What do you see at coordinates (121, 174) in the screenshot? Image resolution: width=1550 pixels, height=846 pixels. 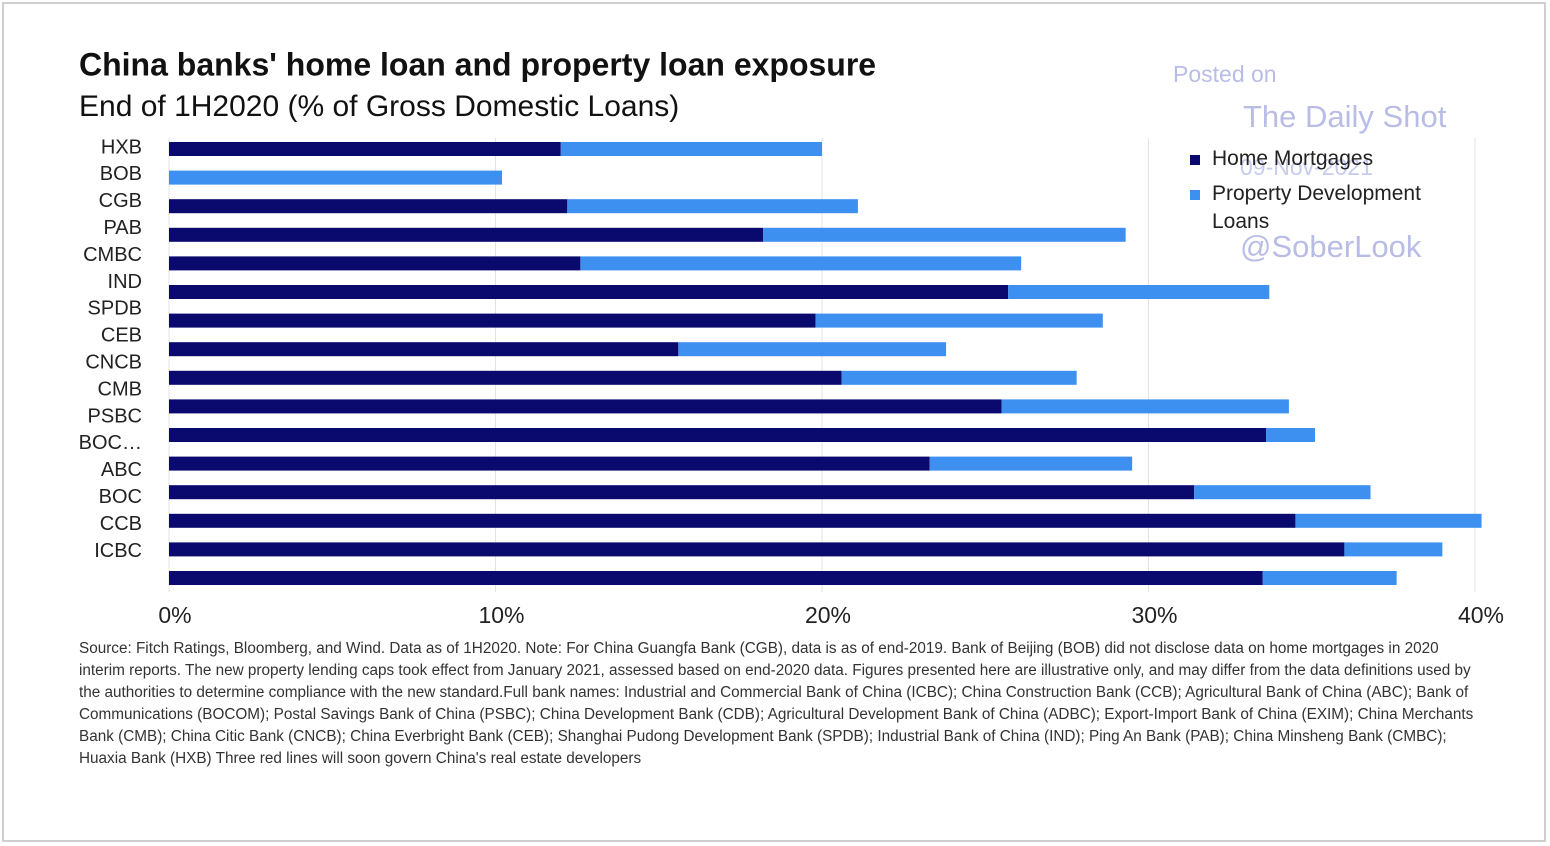 I see `y-tick-label: BOB` at bounding box center [121, 174].